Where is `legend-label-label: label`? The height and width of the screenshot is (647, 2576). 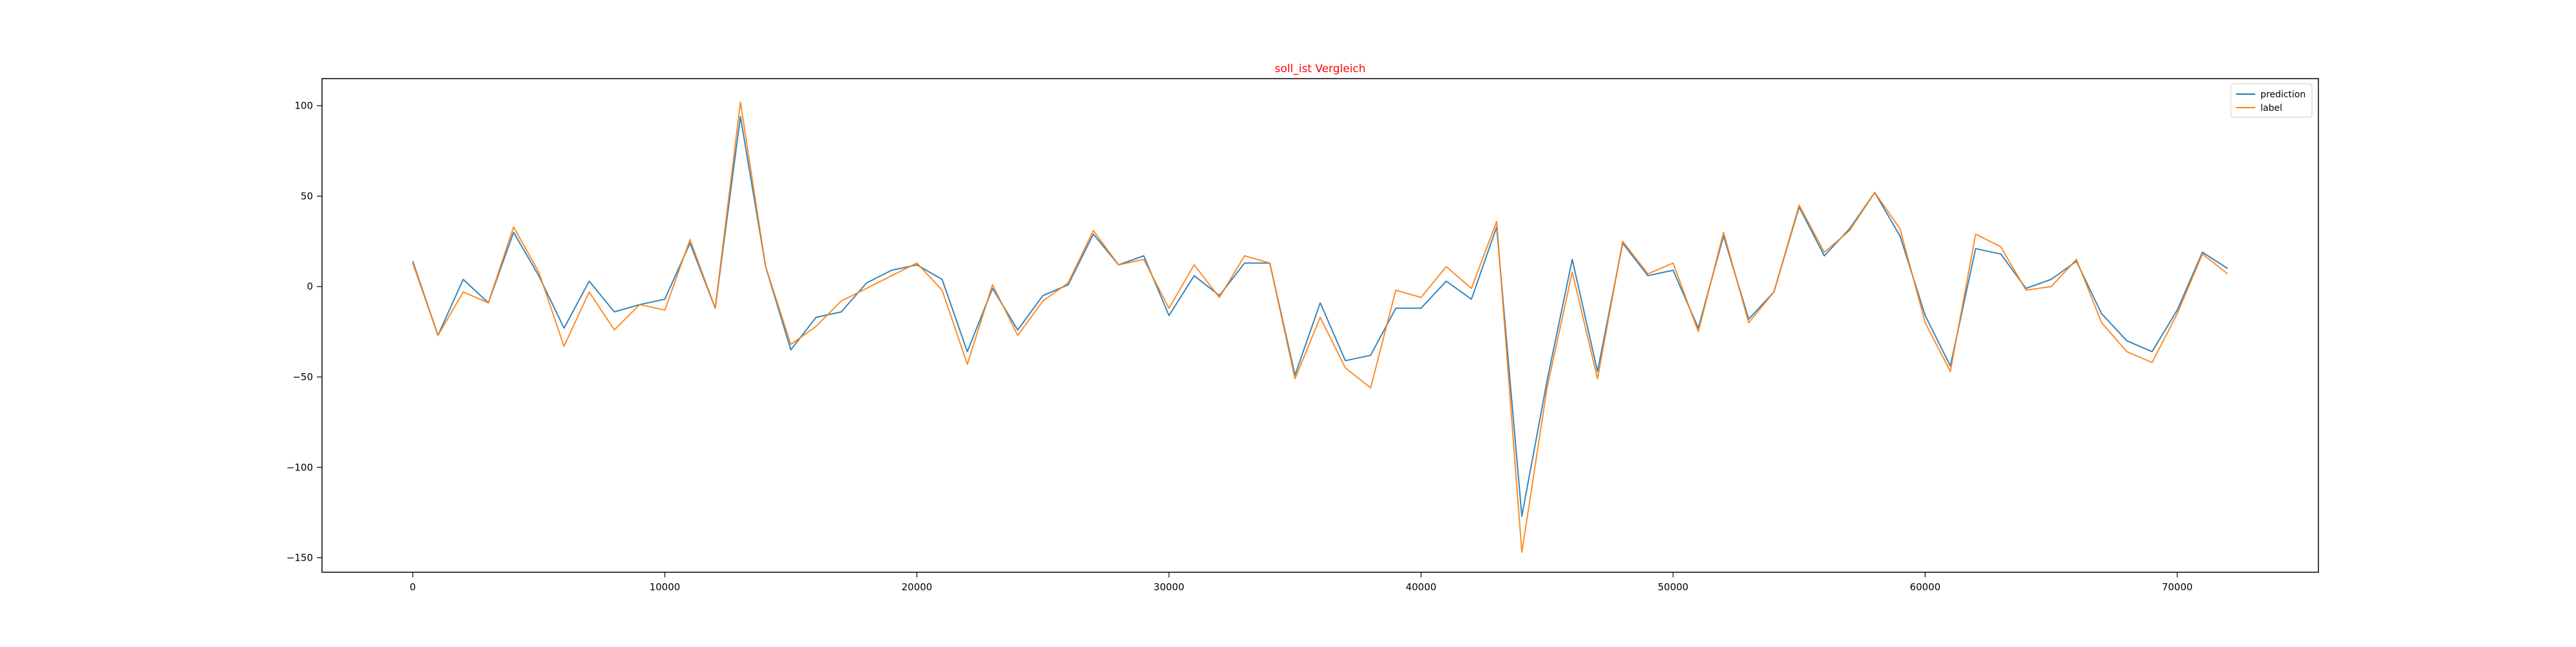 legend-label-label: label is located at coordinates (2271, 108).